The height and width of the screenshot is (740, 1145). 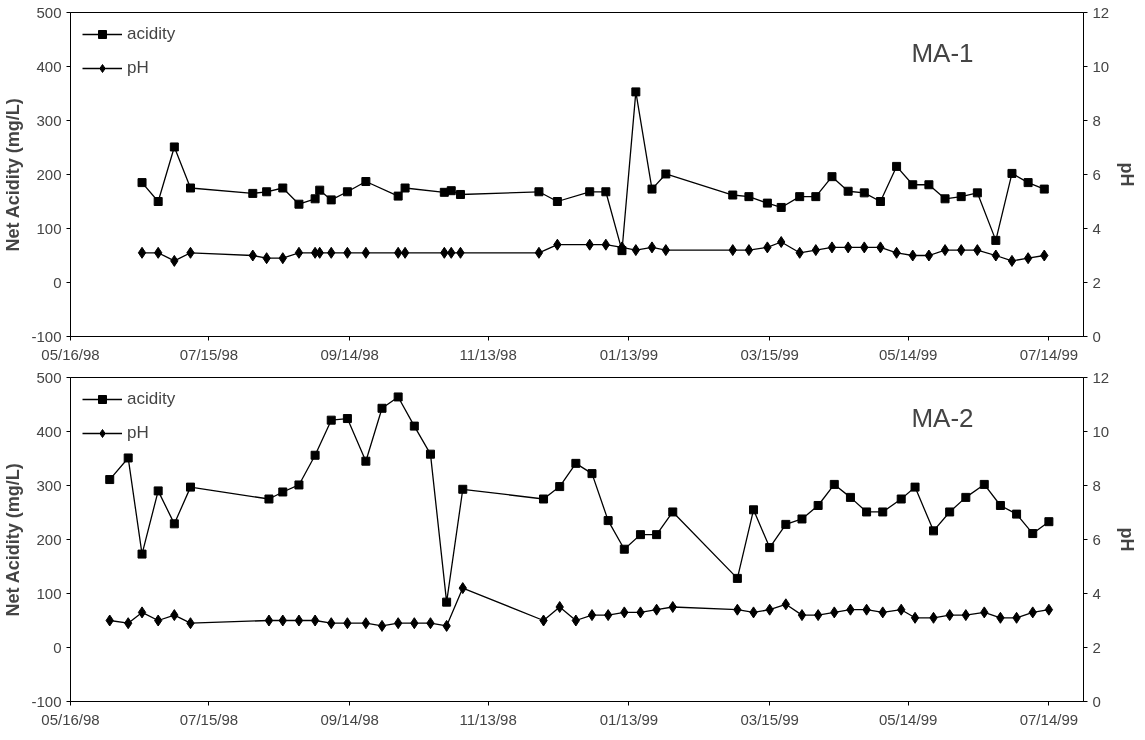 I want to click on x-tick-label: 01/13/99, so click(x=629, y=354).